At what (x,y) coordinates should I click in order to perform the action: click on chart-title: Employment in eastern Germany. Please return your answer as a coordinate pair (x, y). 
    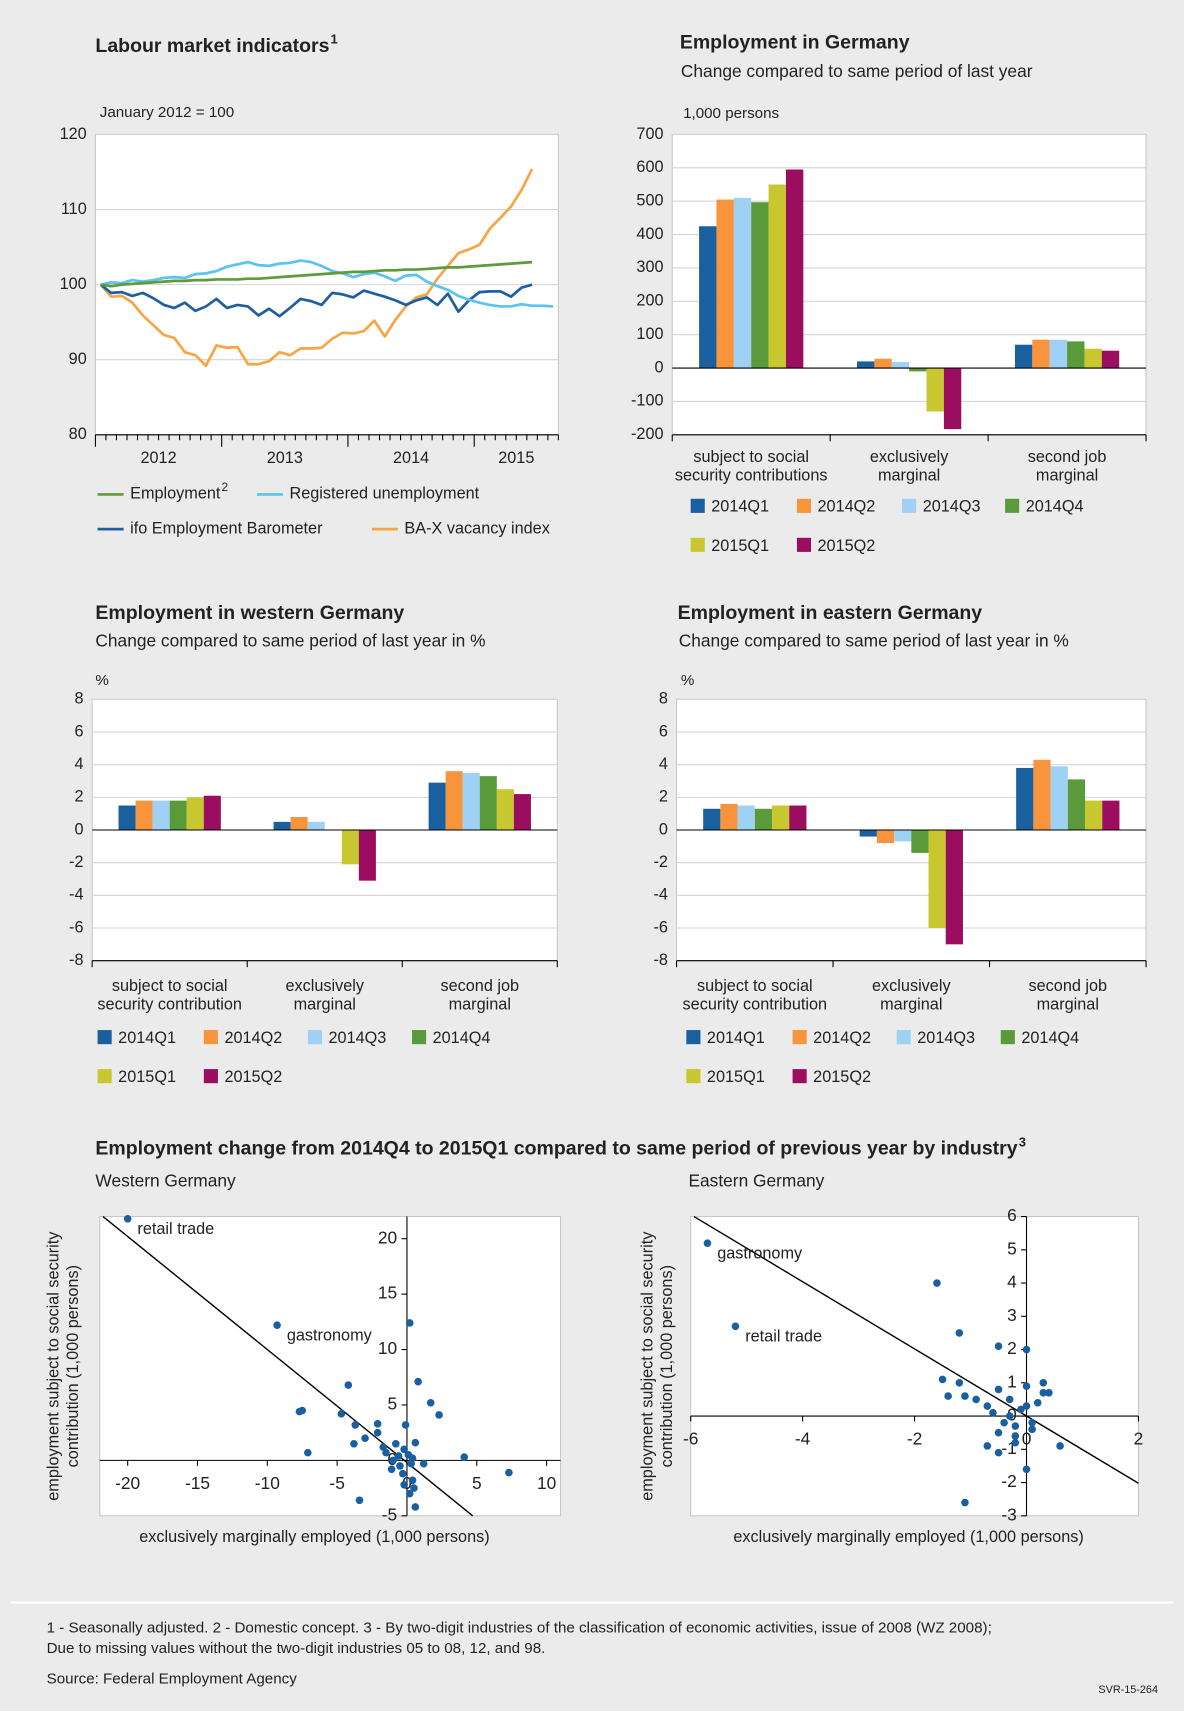
    Looking at the image, I should click on (830, 613).